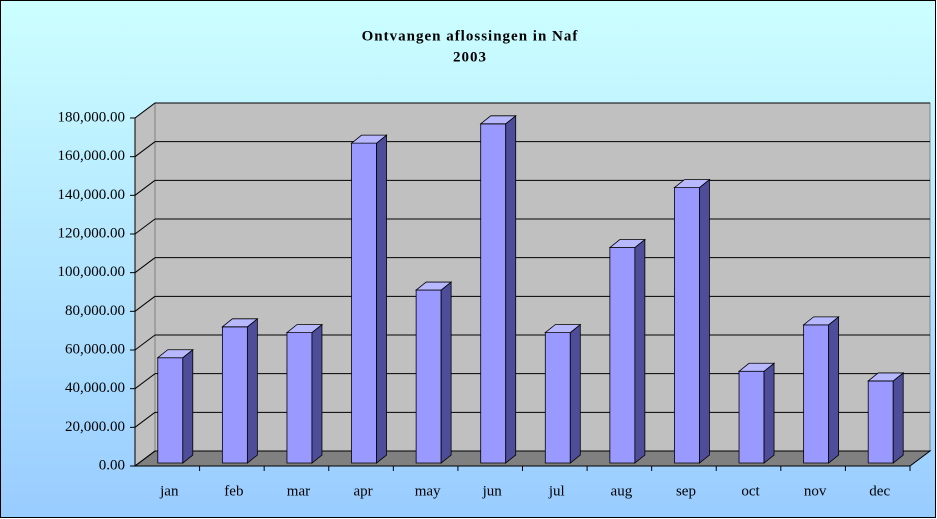  What do you see at coordinates (95, 427) in the screenshot?
I see `y-tick-label: 20,000.00` at bounding box center [95, 427].